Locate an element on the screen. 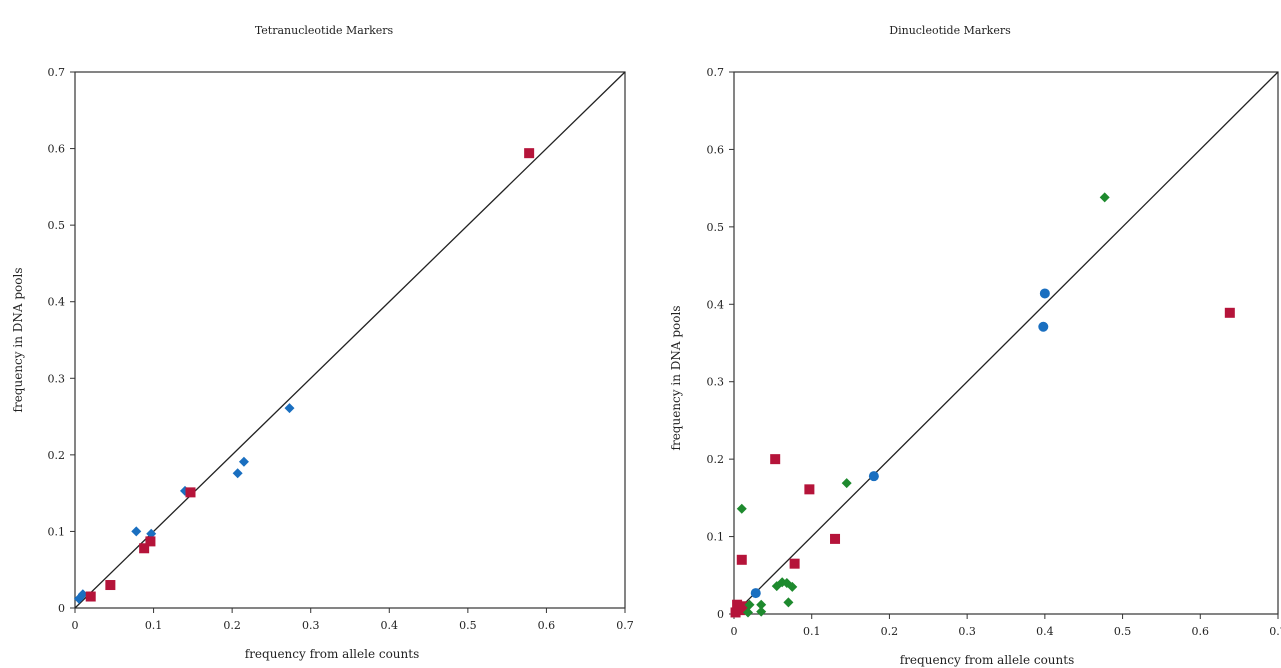 The height and width of the screenshot is (668, 1281). chart-title: Dinucleotide Markers is located at coordinates (950, 30).